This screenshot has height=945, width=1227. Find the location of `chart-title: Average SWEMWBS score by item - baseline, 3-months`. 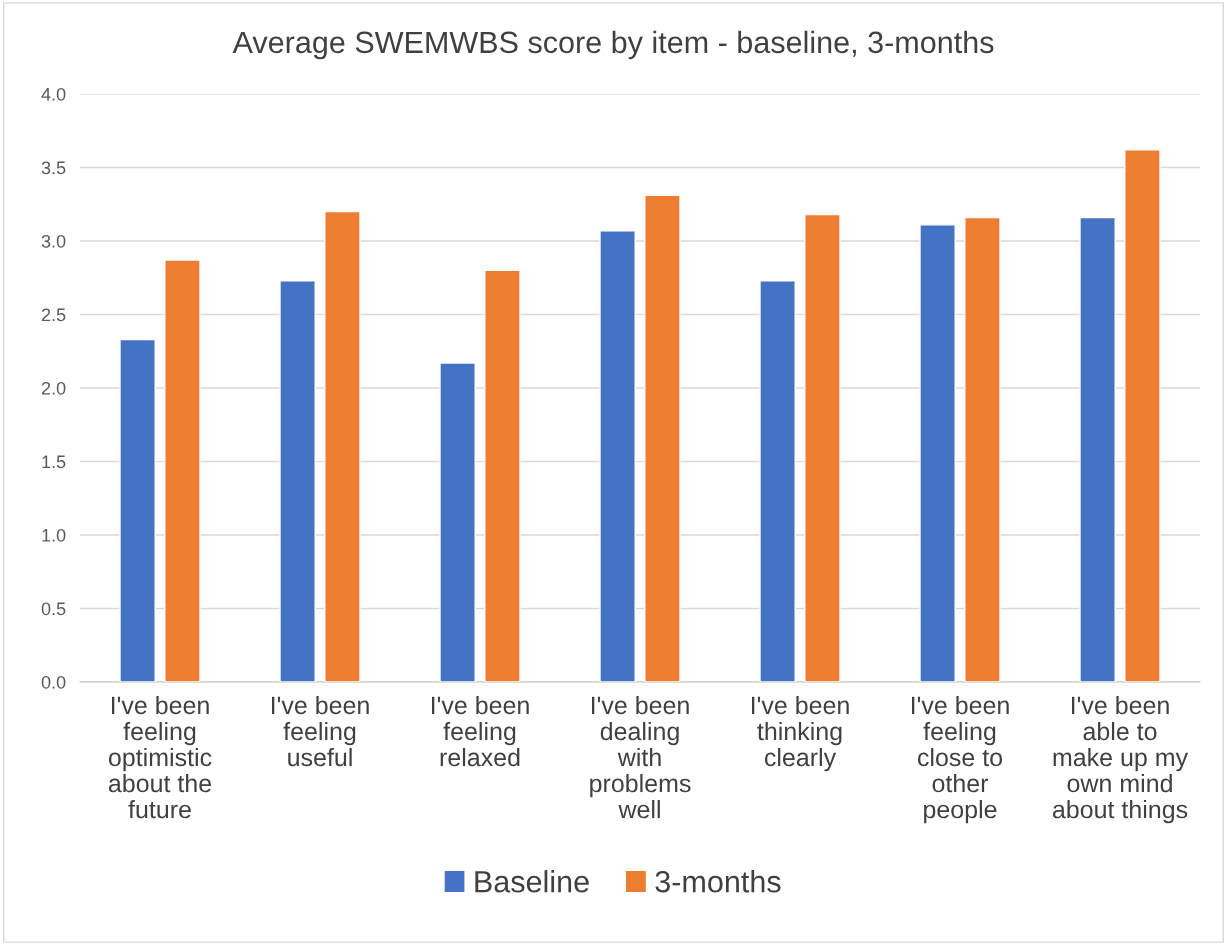

chart-title: Average SWEMWBS score by item - baseline, 3-months is located at coordinates (613, 45).